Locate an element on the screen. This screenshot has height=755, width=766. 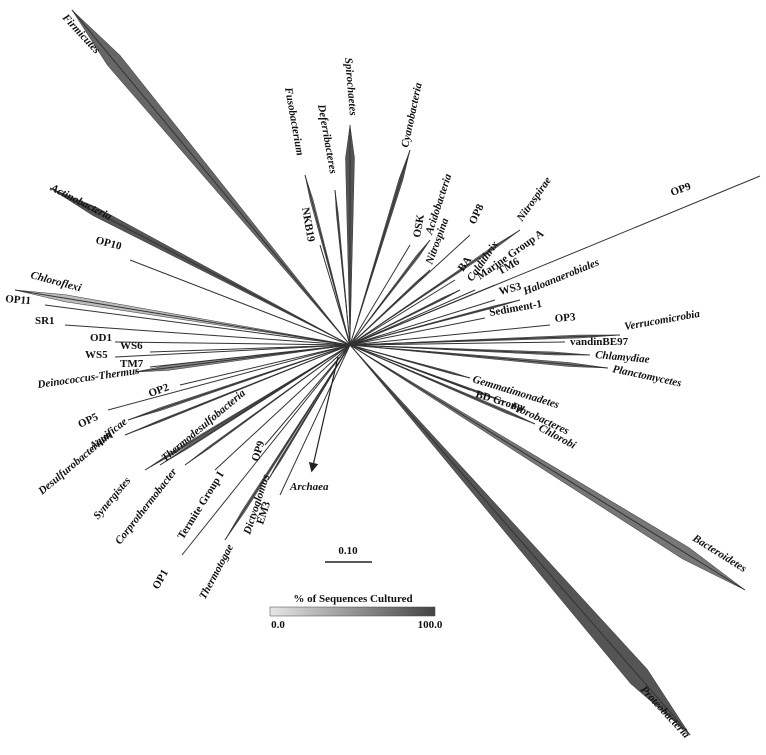
taxon-label: Archaea is located at coordinates (309, 487).